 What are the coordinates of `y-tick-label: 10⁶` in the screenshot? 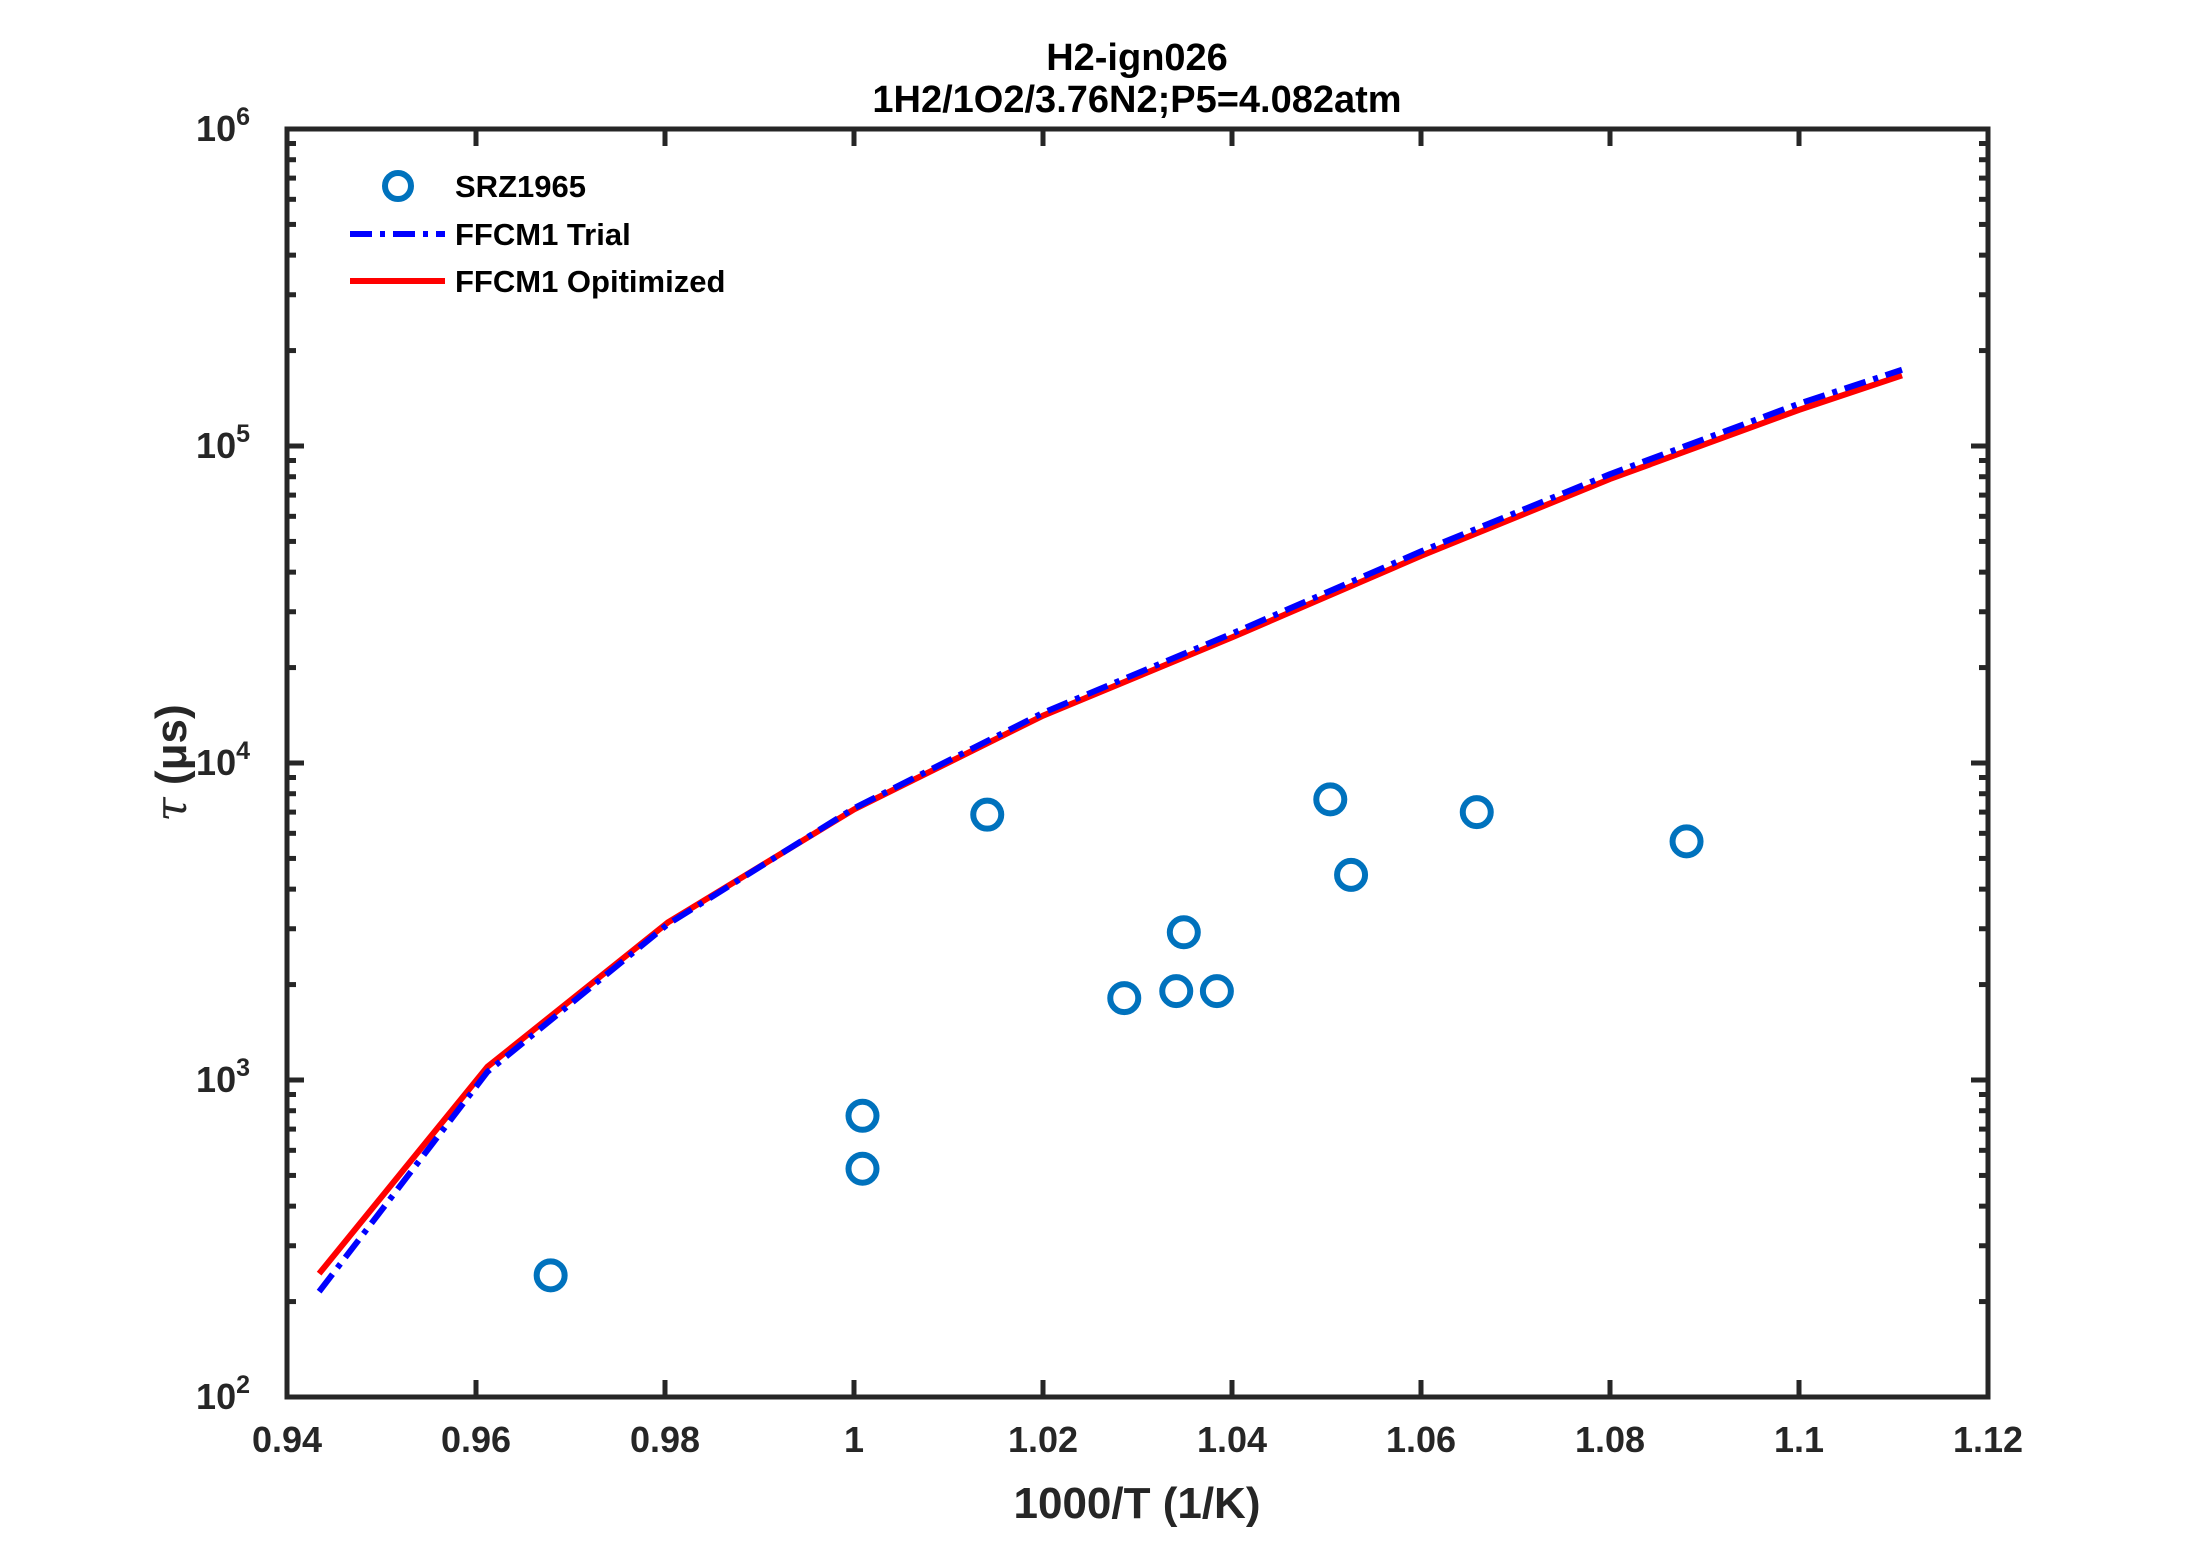 It's located at (223, 126).